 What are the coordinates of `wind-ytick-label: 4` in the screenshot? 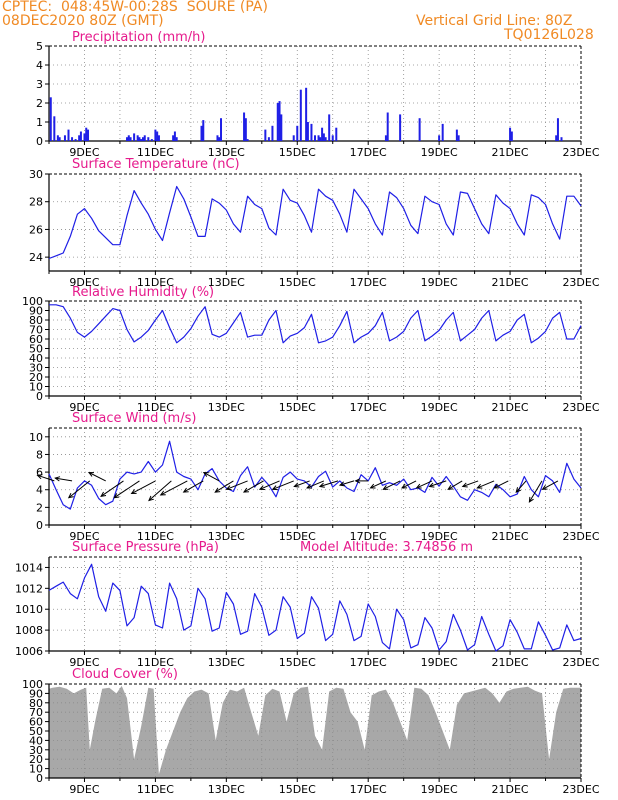 It's located at (39, 490).